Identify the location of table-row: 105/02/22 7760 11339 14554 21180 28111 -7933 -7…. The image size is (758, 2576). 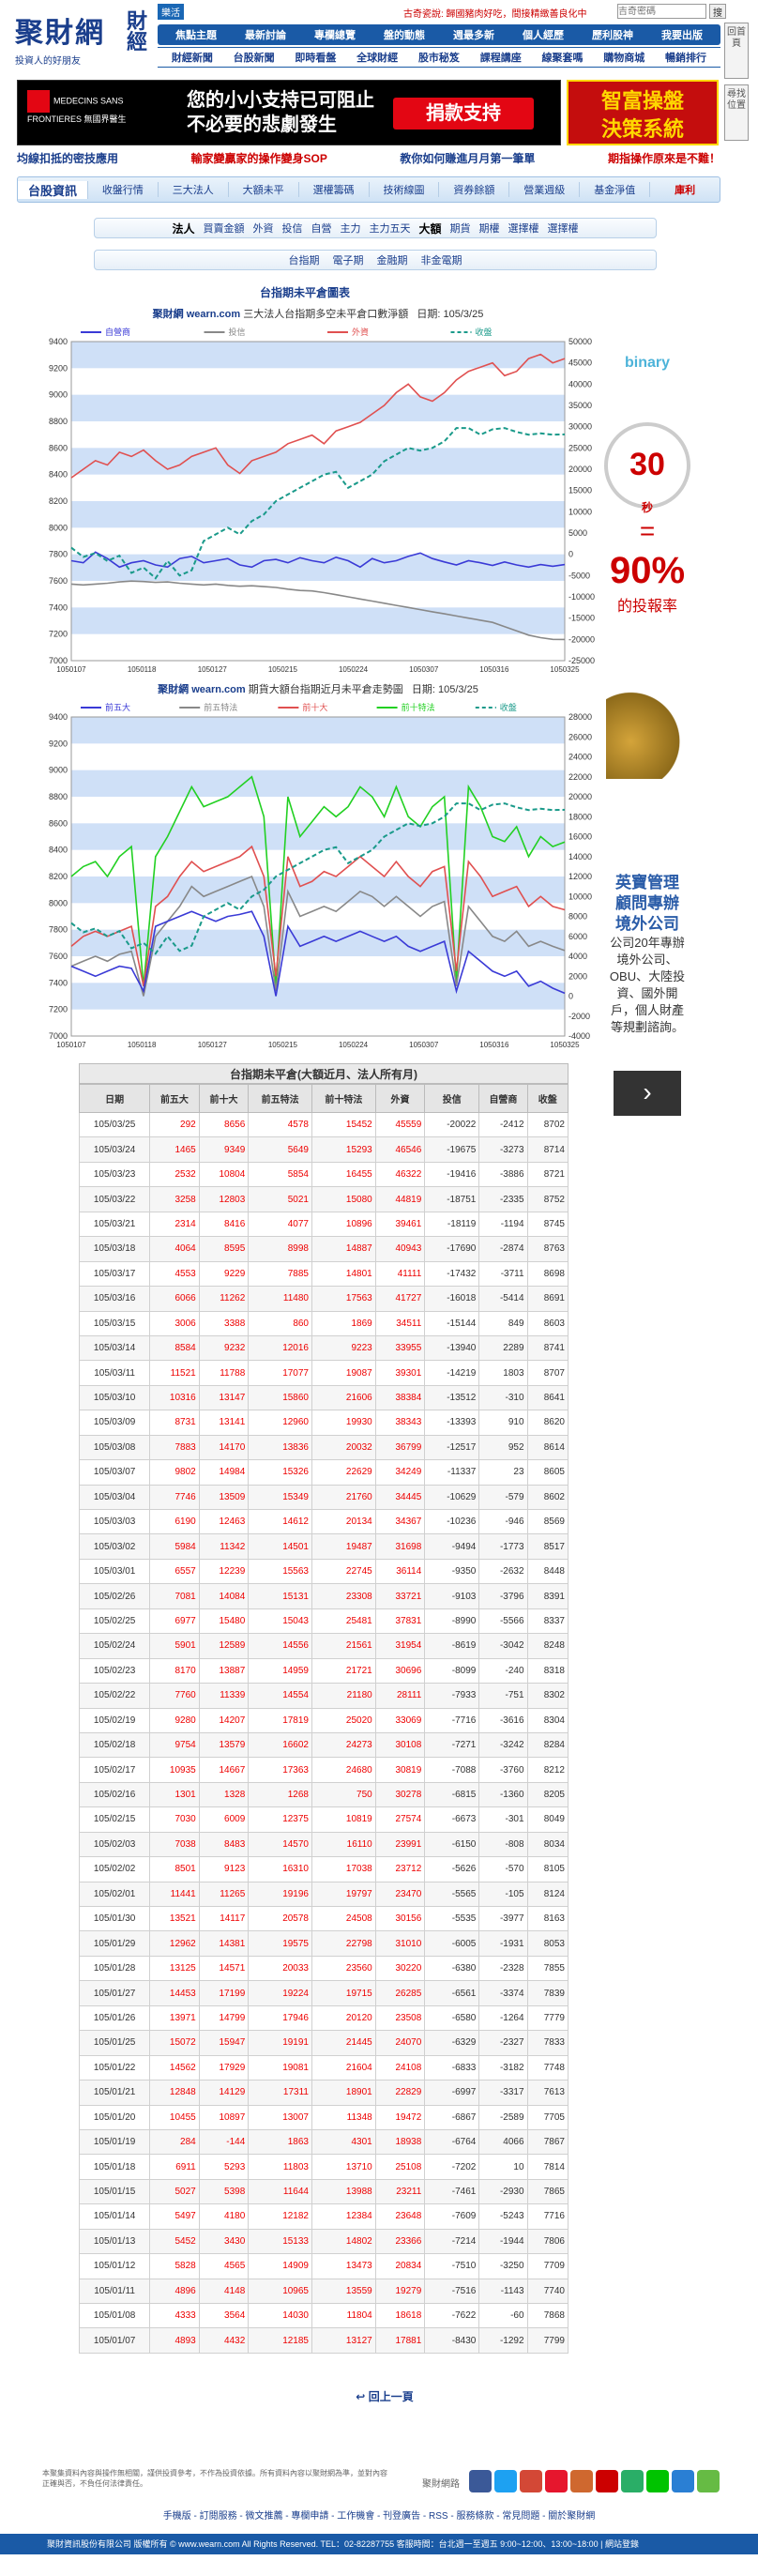
(323, 1696).